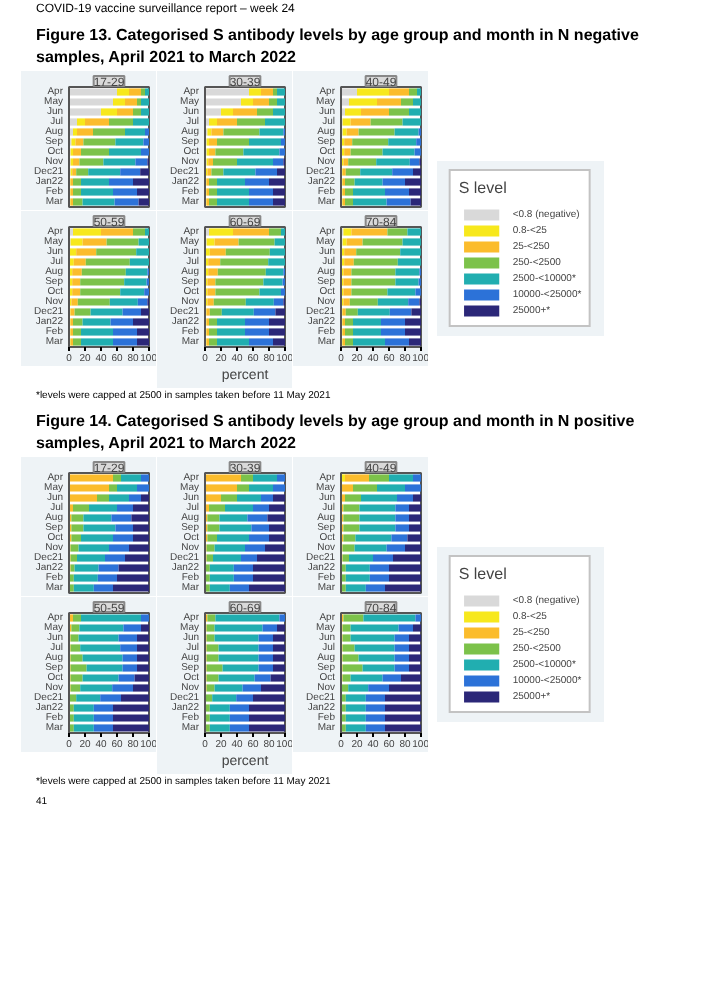  Describe the element at coordinates (336, 432) in the screenshot. I see `text: Figure 14. Categorised S antibody levels by age group and month in N positive samples, April 2021 to March 2022` at that location.